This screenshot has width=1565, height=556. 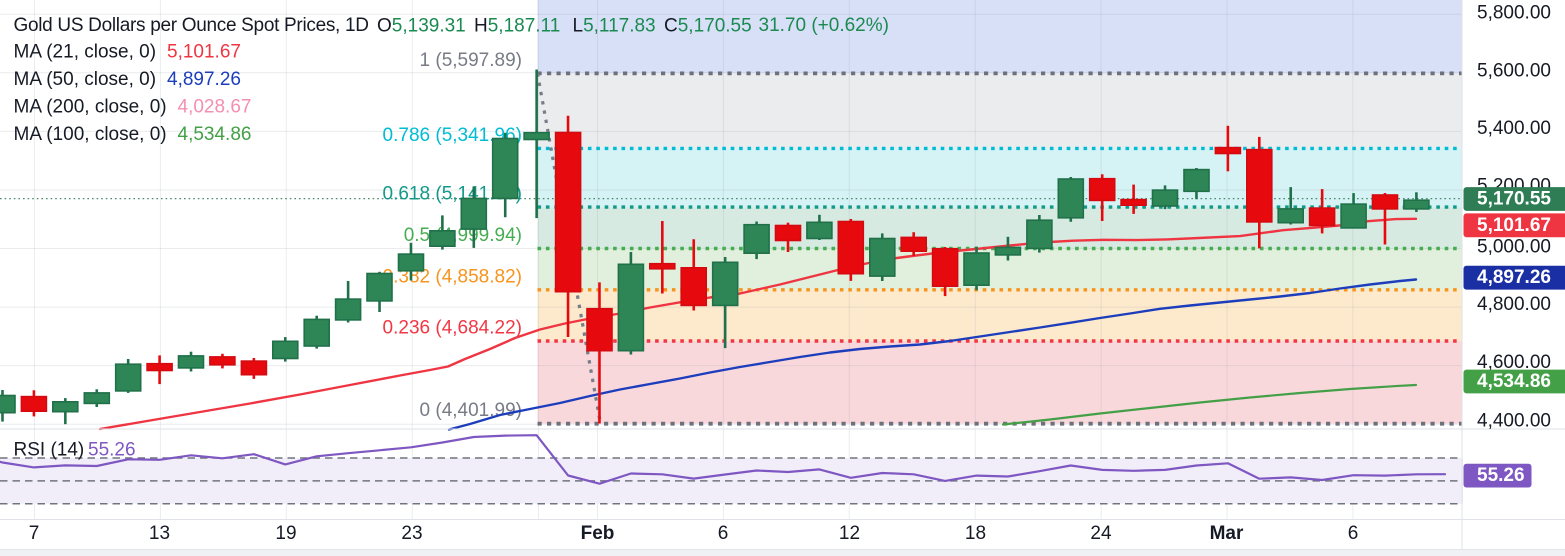 I want to click on svg-text: O5,139.31, so click(x=421, y=25).